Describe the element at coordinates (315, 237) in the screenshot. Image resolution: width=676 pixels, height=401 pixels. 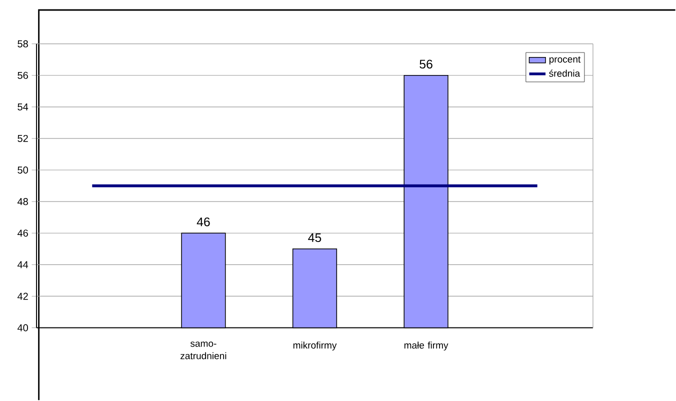
I see `data-label: 45` at that location.